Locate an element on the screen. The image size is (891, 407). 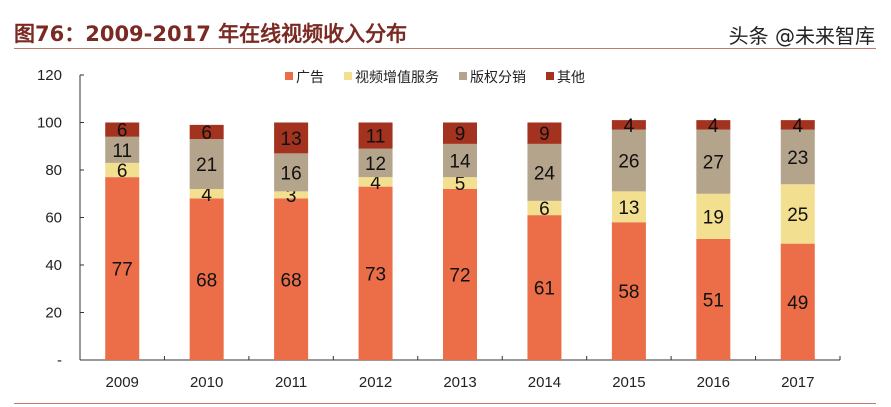
data-label: 24 is located at coordinates (545, 173).